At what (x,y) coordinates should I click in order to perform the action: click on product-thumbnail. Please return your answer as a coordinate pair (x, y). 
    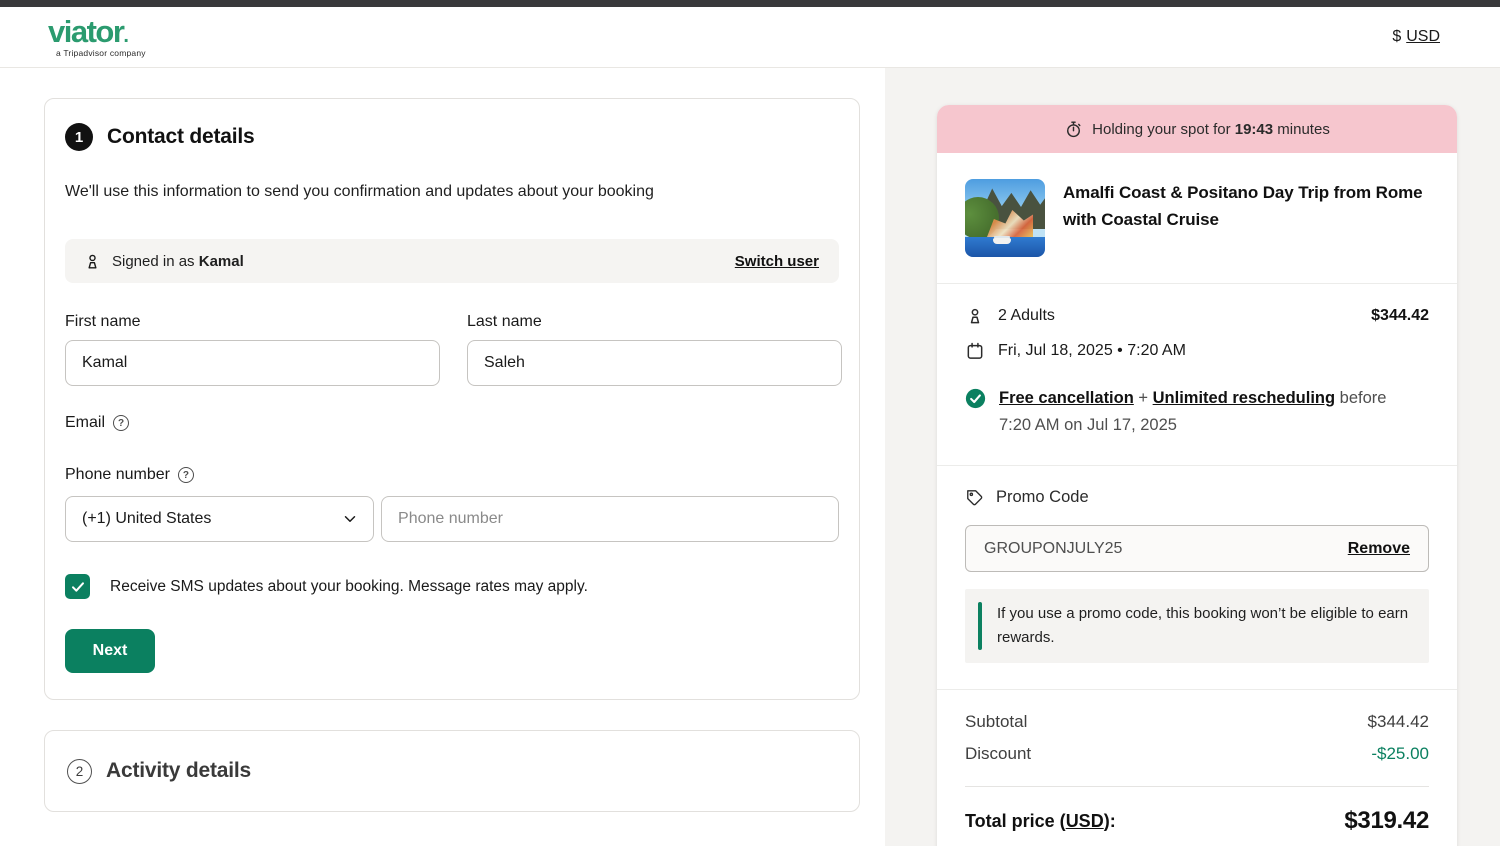
    Looking at the image, I should click on (1005, 218).